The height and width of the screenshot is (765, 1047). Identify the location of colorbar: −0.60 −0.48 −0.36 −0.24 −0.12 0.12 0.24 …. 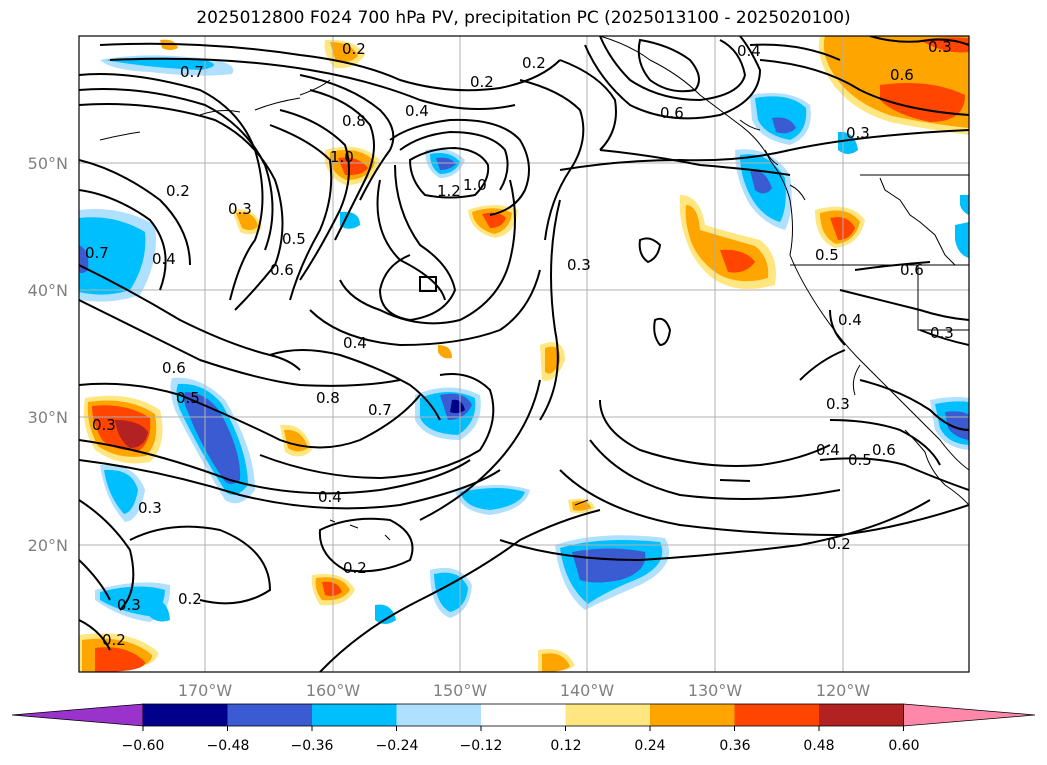
(523, 728).